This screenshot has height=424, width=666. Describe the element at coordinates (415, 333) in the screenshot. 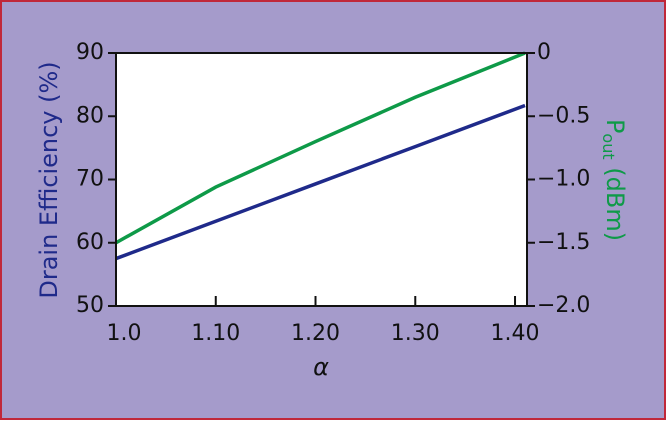

I see `x-tick-label: 1.30` at that location.